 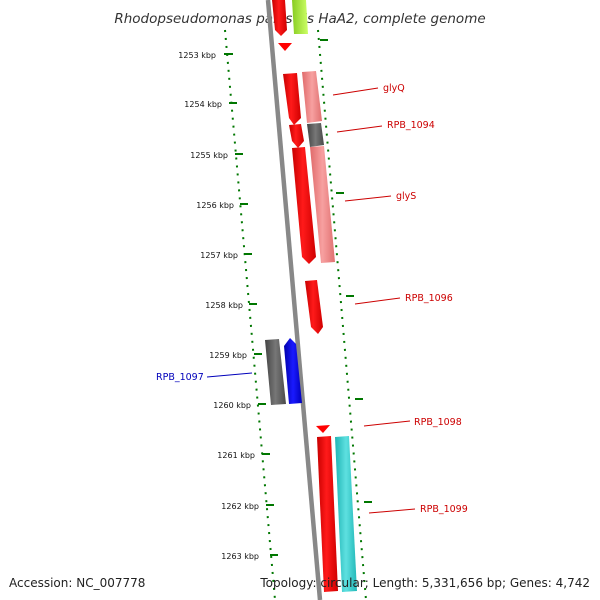 What do you see at coordinates (355, 91) in the screenshot?
I see `label-line-glyQ` at bounding box center [355, 91].